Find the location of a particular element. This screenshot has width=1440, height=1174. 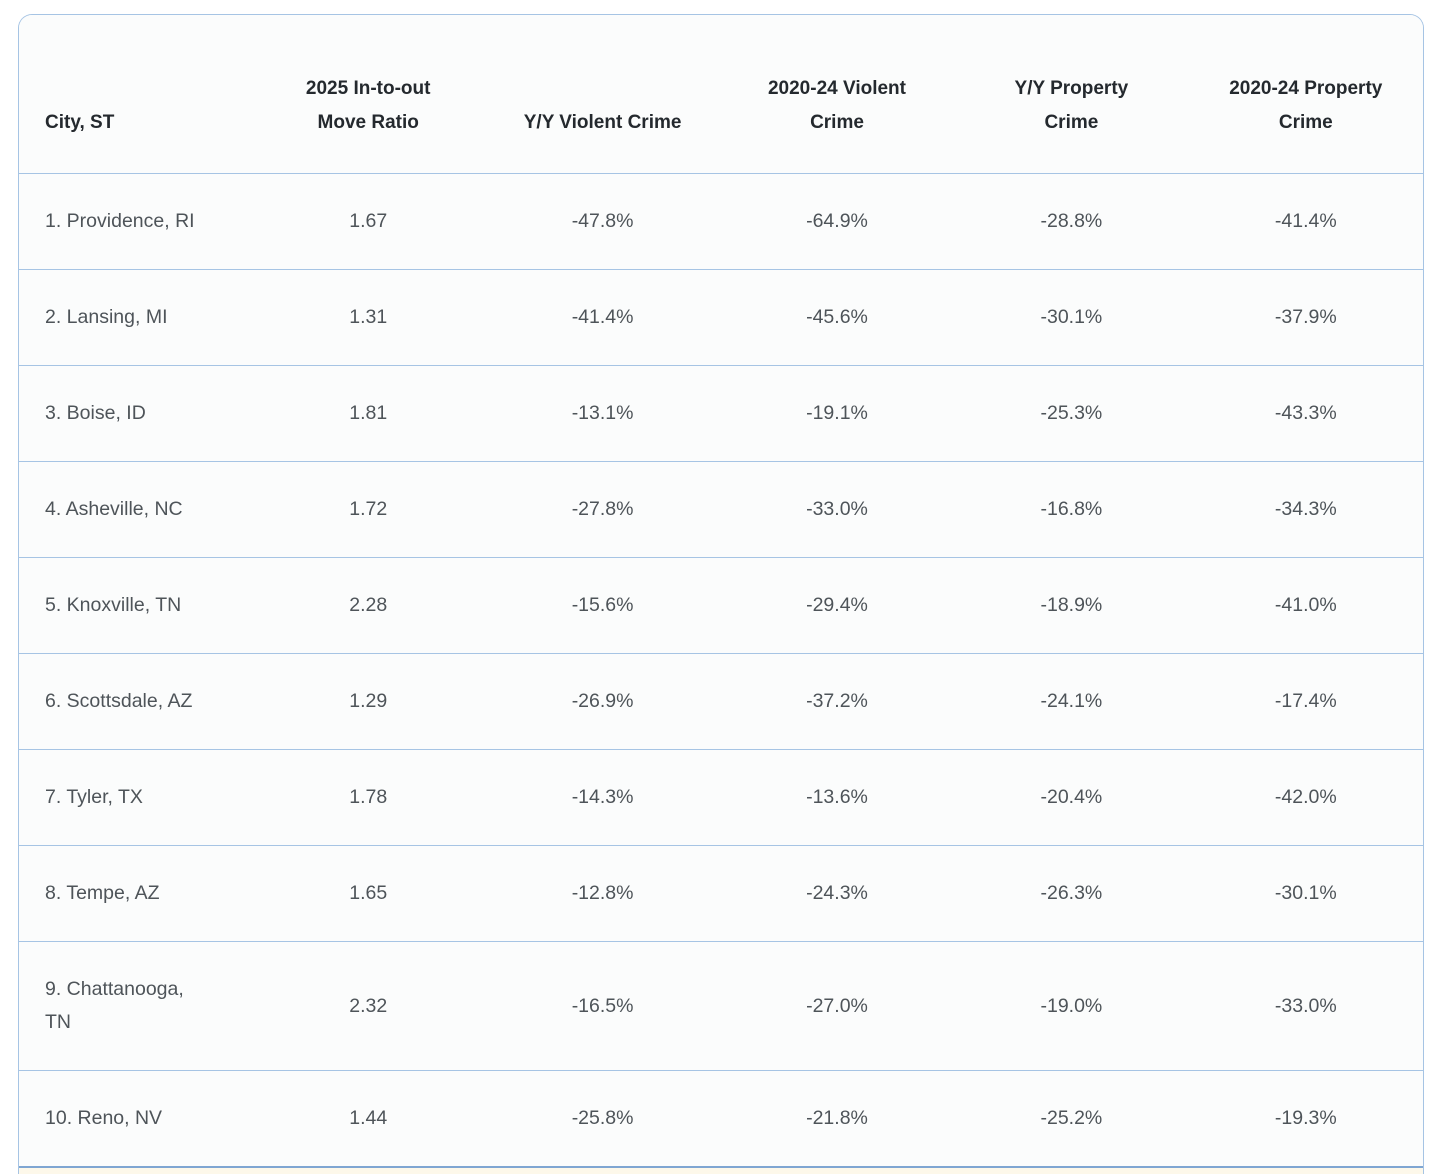

cell-move-ratio: 2.32 is located at coordinates (368, 1005).